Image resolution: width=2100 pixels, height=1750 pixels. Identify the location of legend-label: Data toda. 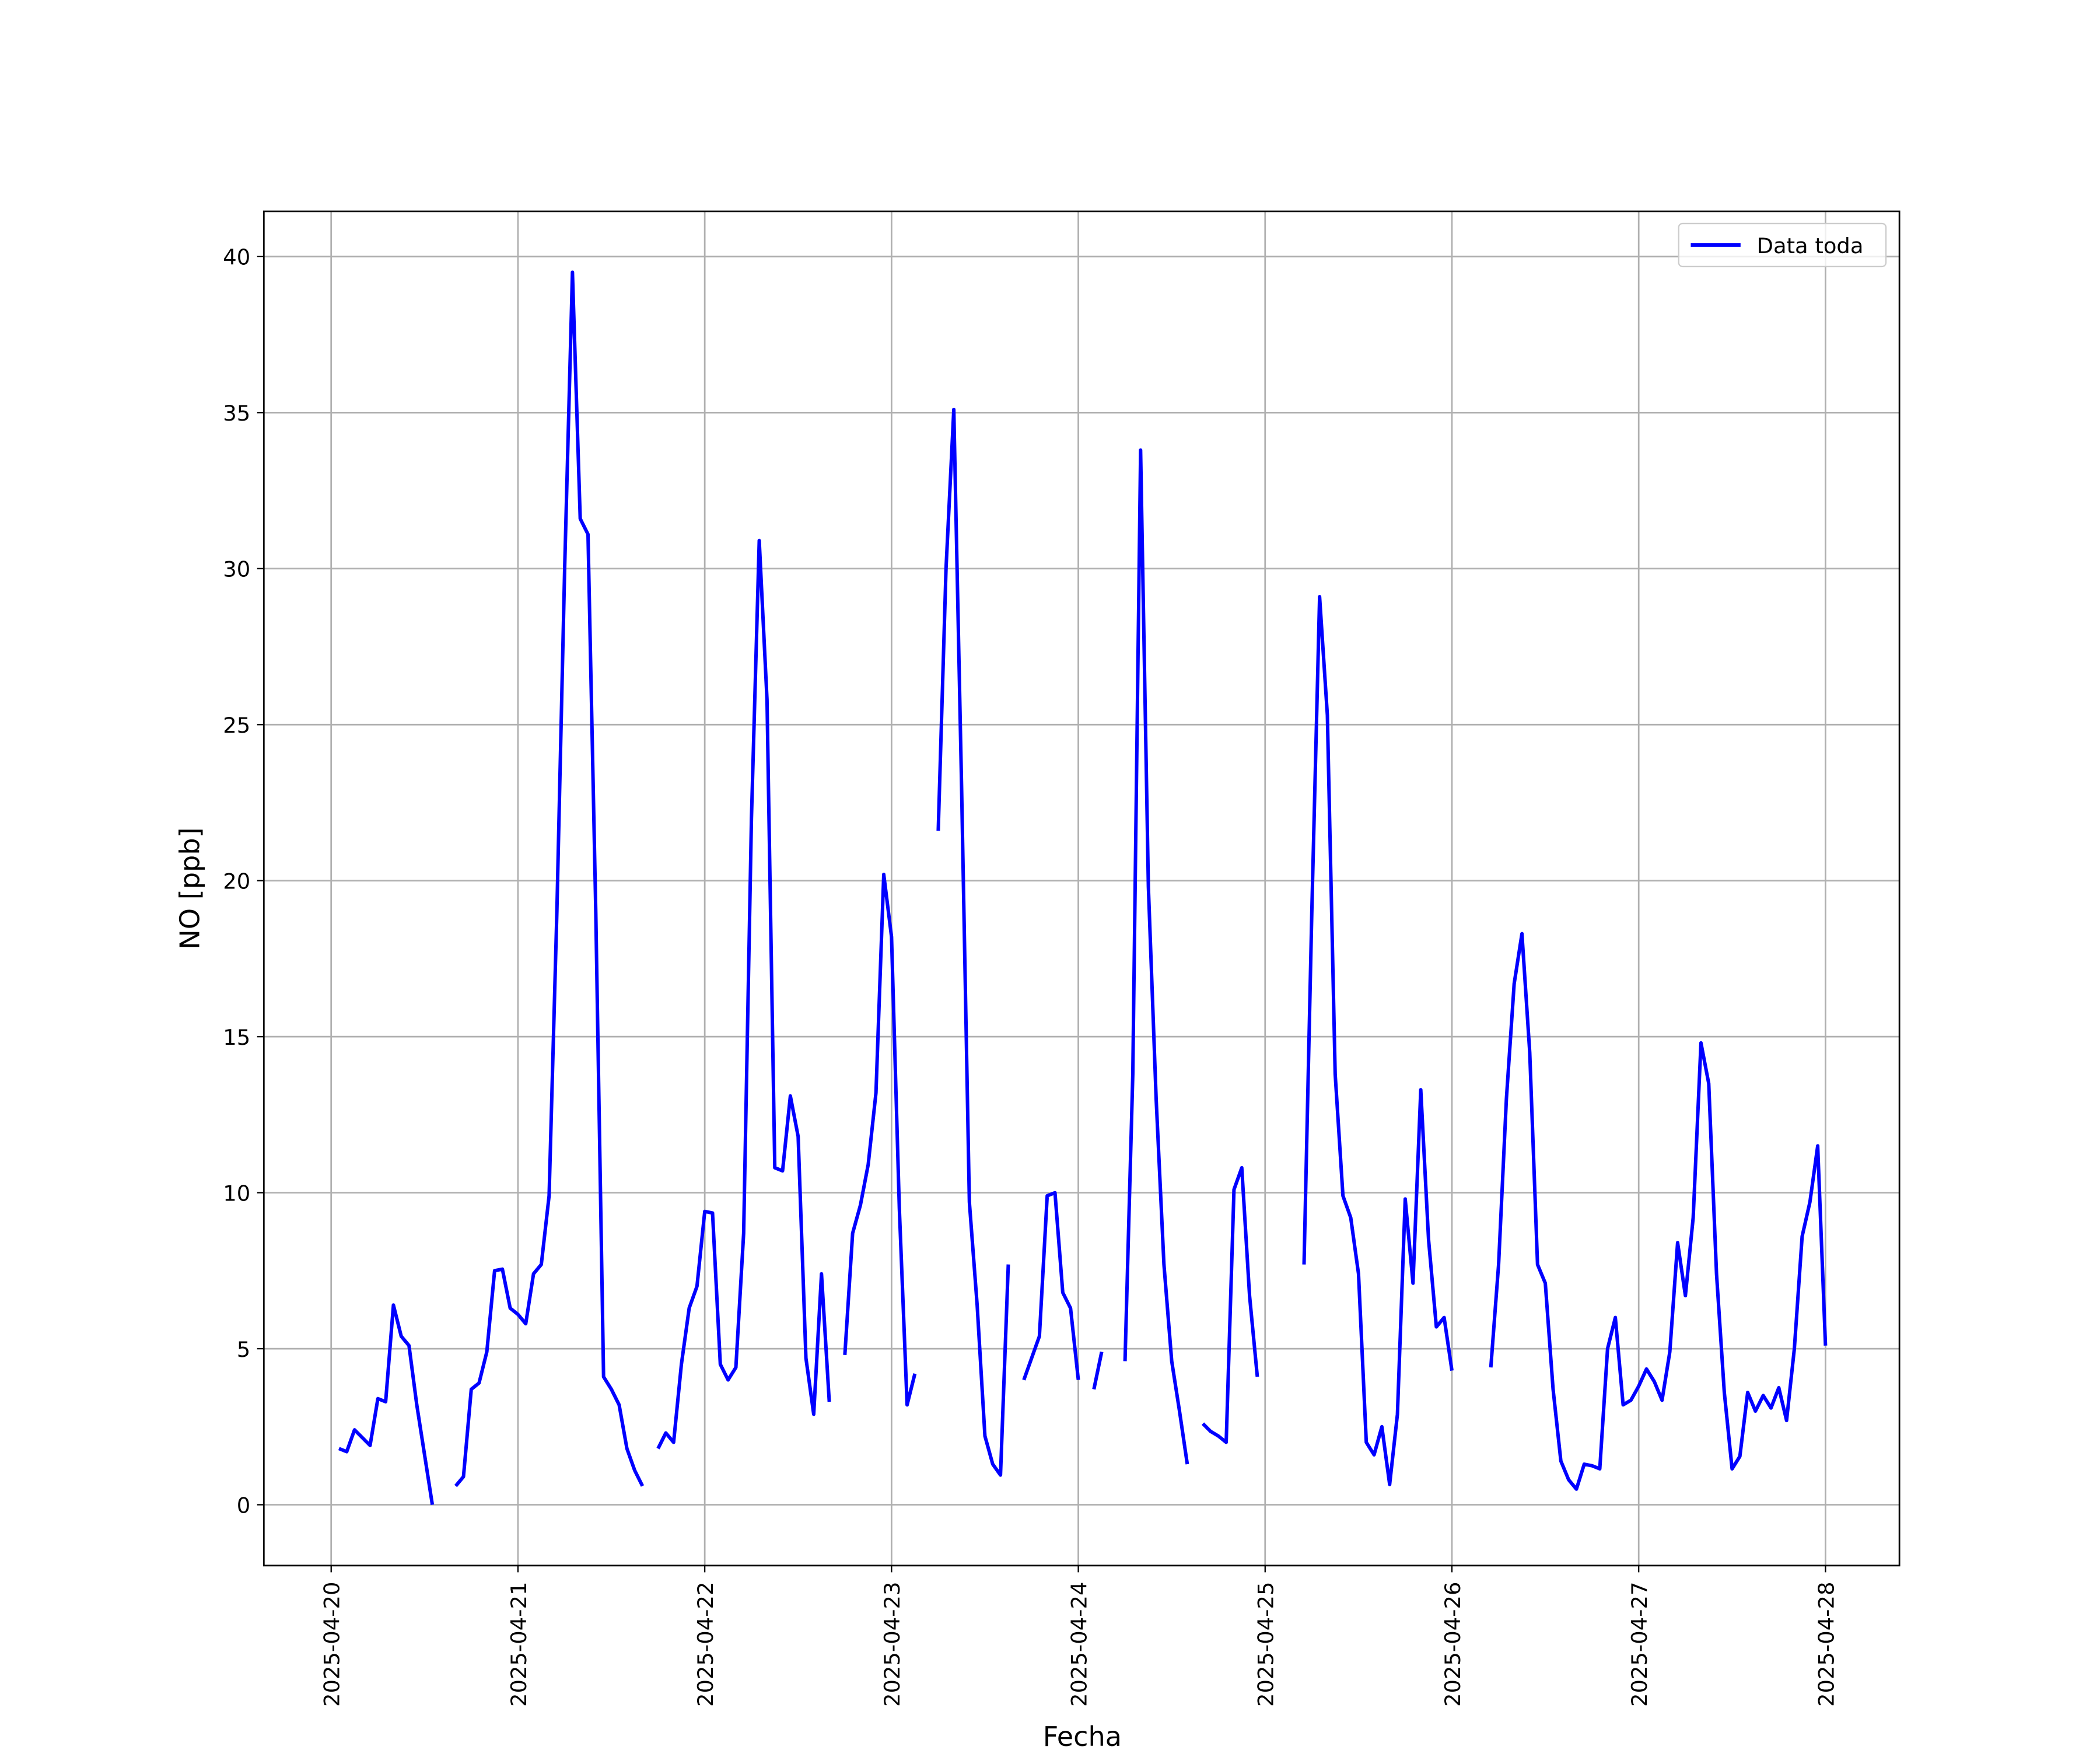
(1810, 245).